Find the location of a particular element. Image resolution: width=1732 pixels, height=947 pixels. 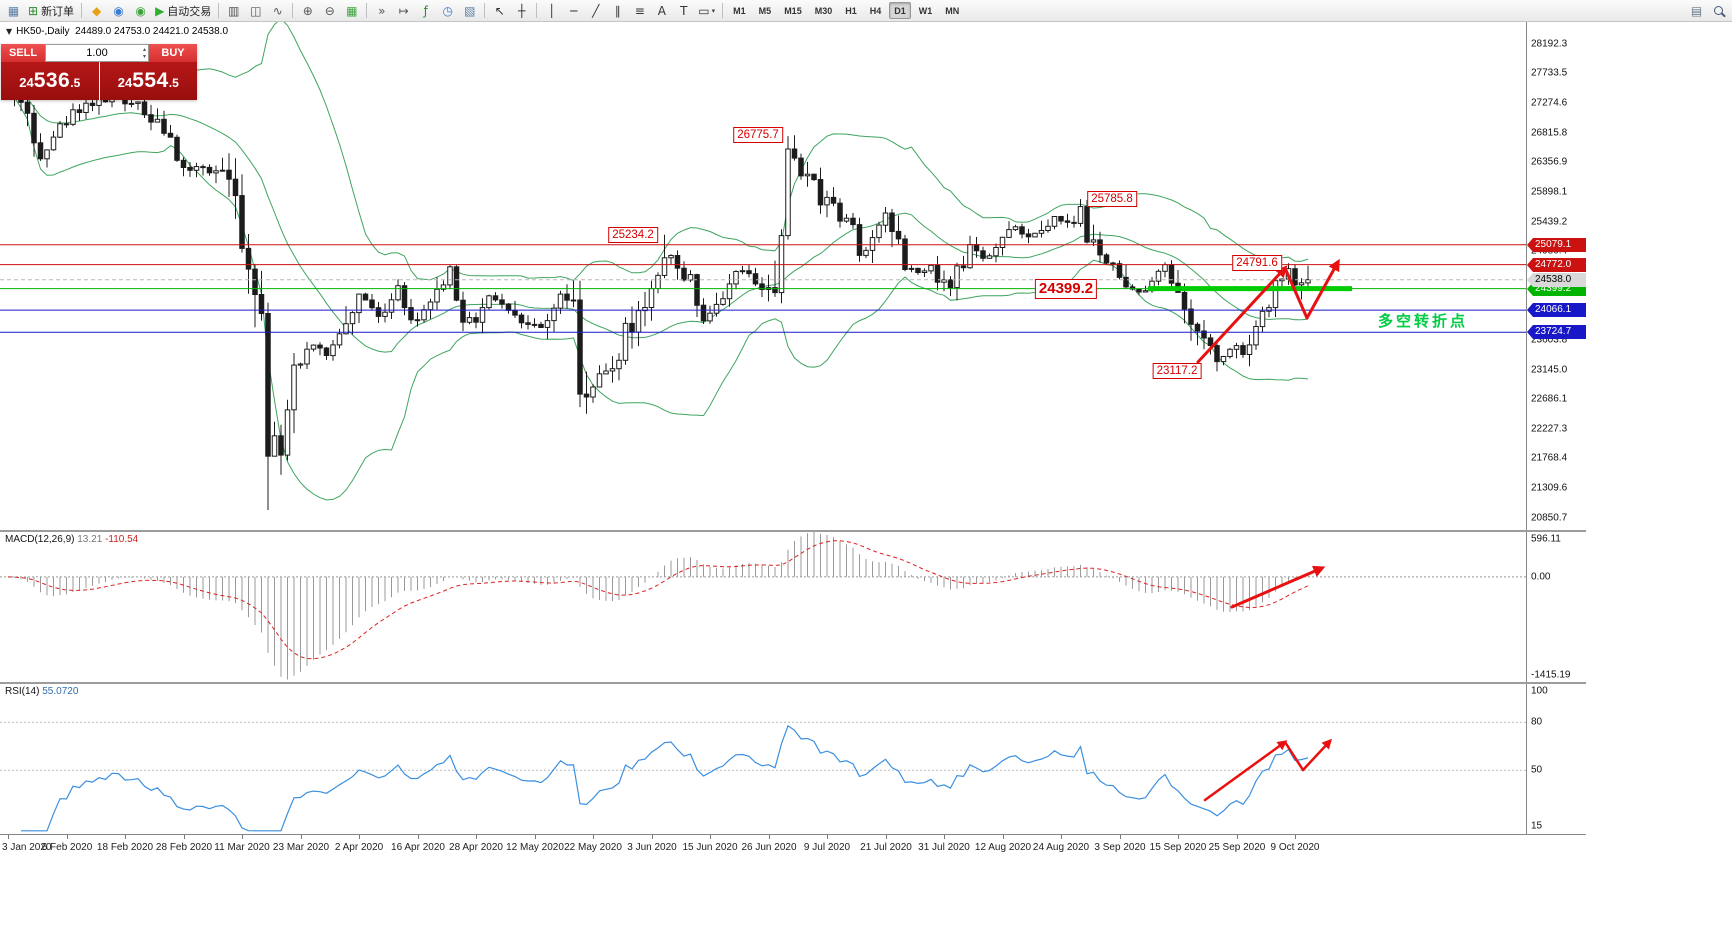

rsi-label: RSI(14) 55.0720 is located at coordinates (41, 691).